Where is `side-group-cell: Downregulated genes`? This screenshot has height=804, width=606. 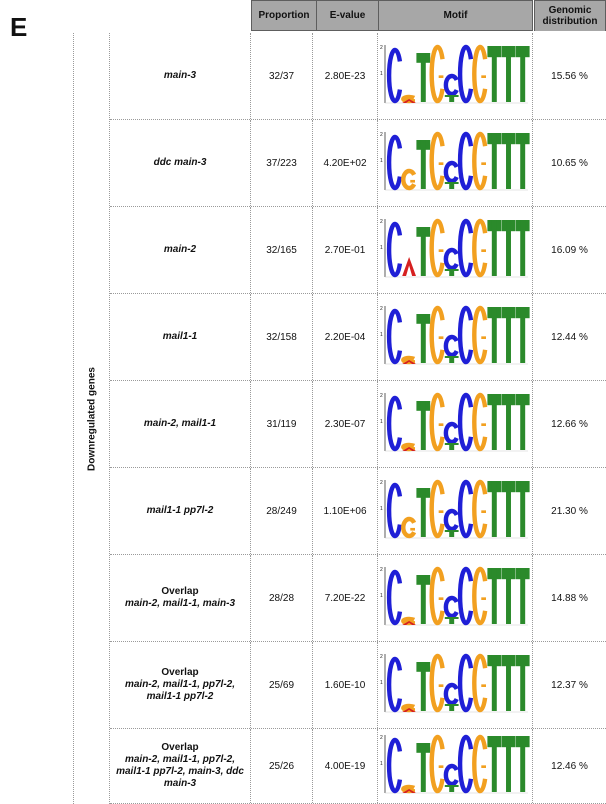
side-group-cell: Downregulated genes is located at coordinates (91, 418).